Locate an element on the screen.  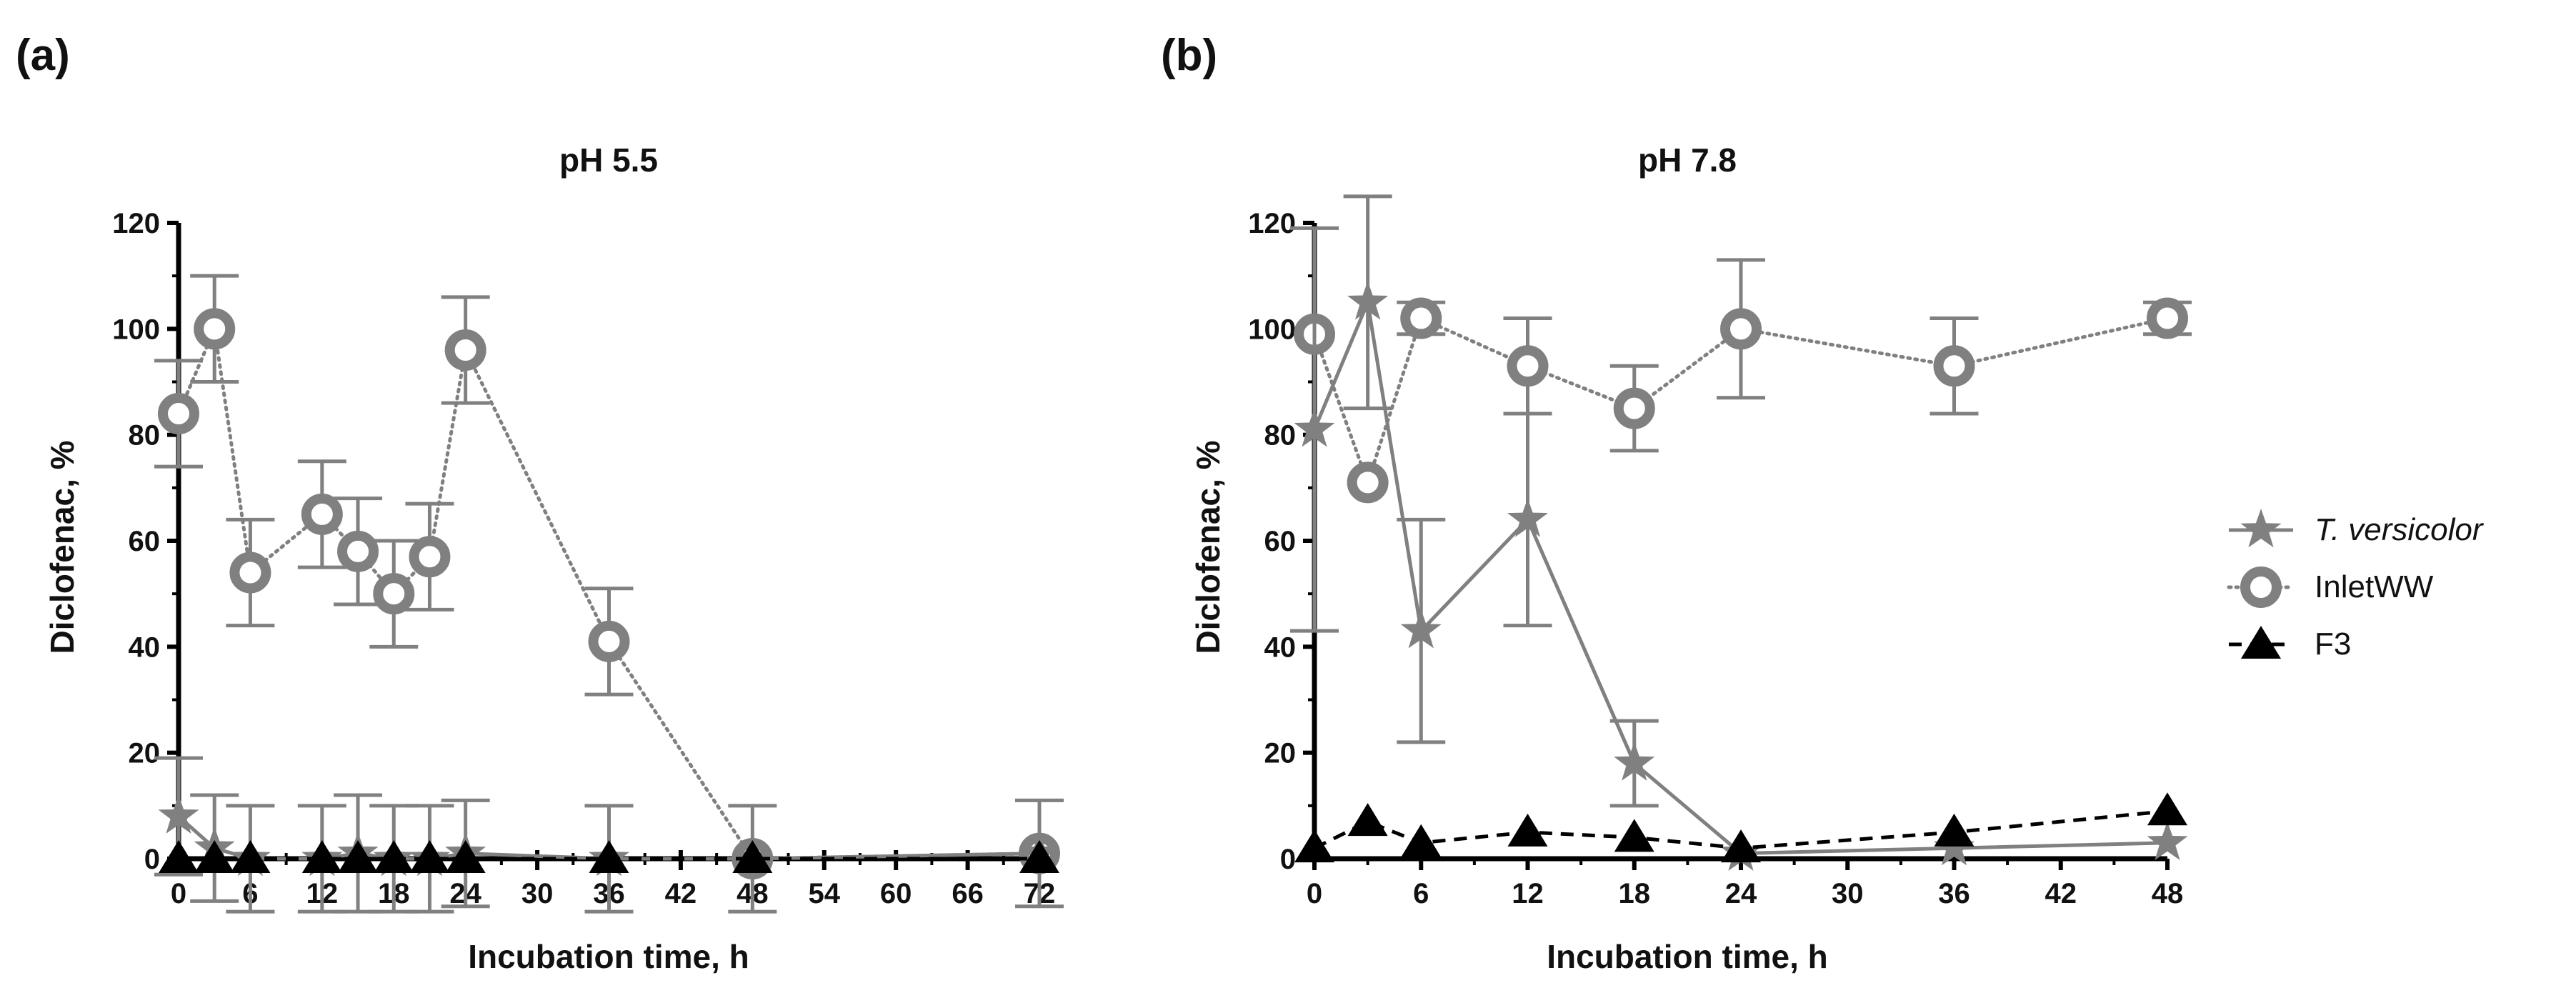
legend-marker-f3 is located at coordinates (2261, 642).